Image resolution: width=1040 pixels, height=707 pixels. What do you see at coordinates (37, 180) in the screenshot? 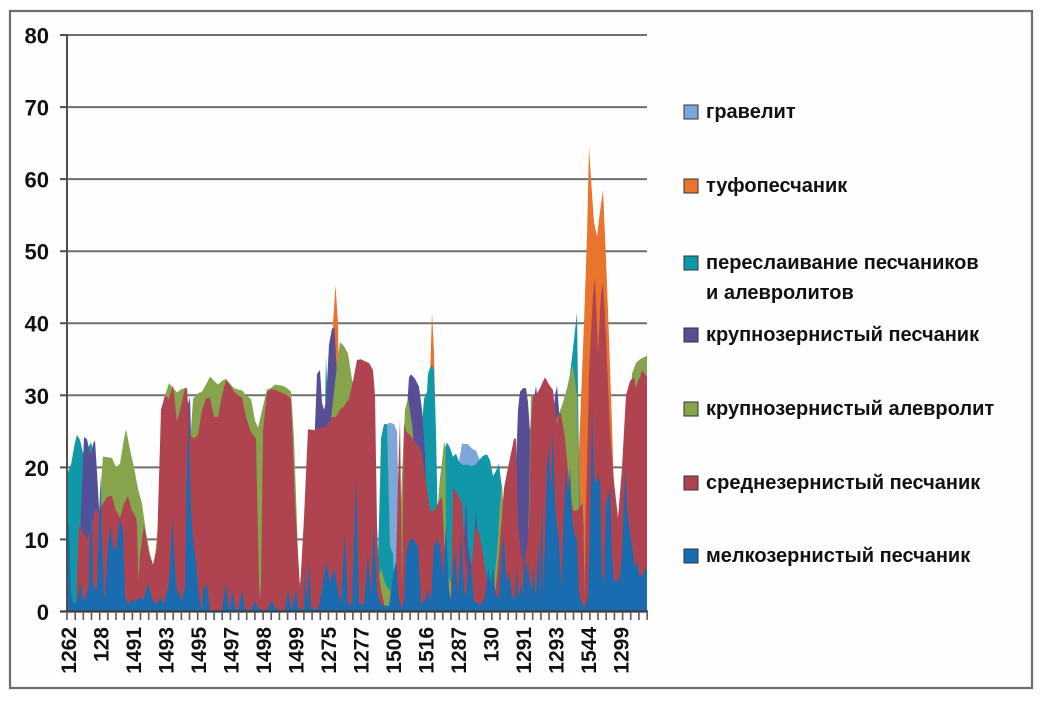
I see `svg-text: 60` at bounding box center [37, 180].